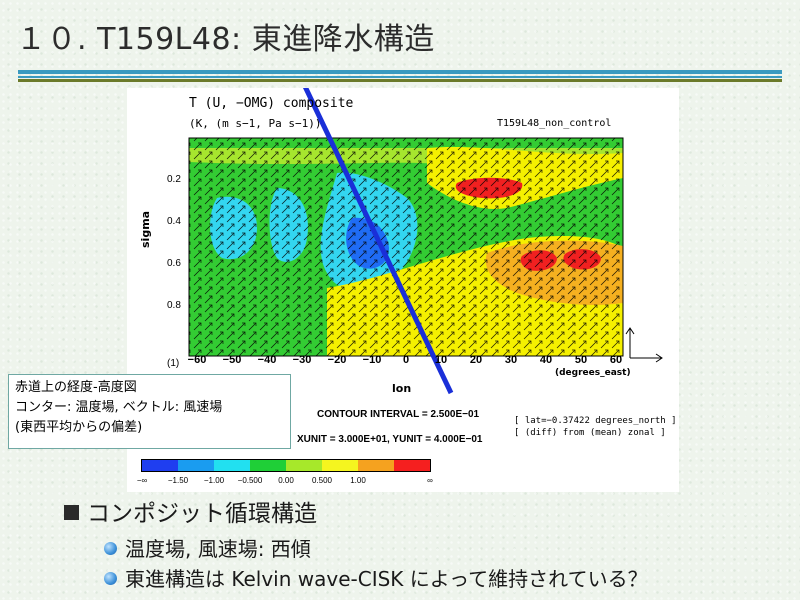 The width and height of the screenshot is (800, 600). I want to click on title-rule-middle, so click(400, 77).